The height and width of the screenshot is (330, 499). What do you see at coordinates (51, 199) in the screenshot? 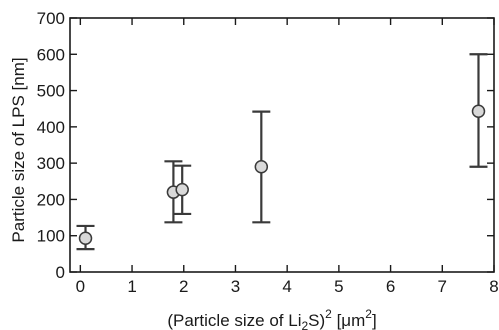
I see `y-tick-label: 200` at bounding box center [51, 199].